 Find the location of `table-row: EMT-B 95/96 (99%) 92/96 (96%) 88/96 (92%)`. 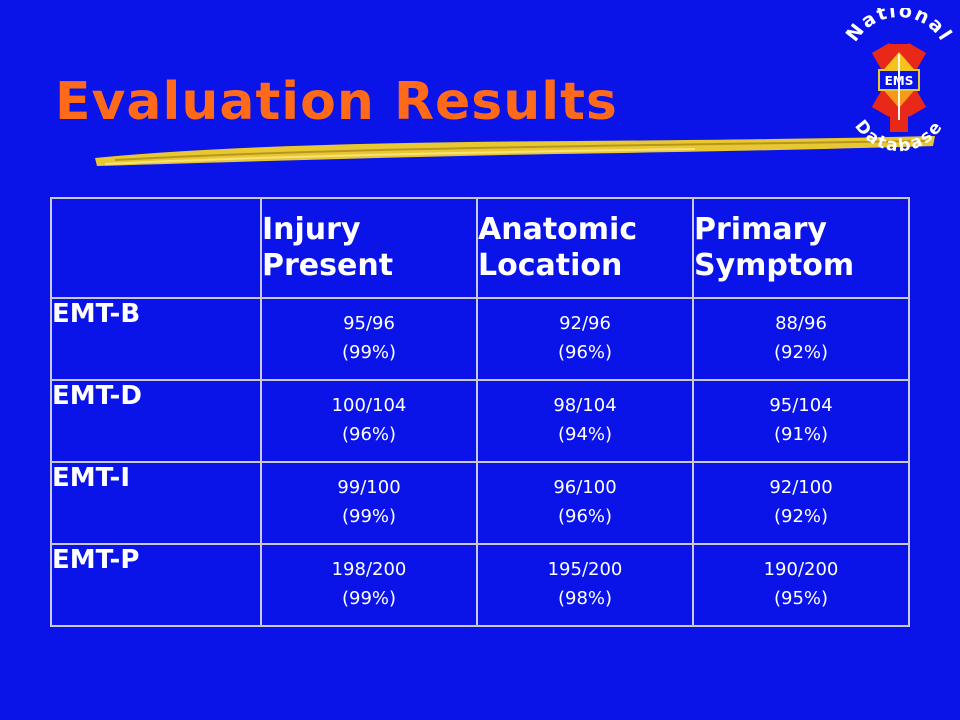

table-row: EMT-B 95/96 (99%) 92/96 (96%) 88/96 (92%) is located at coordinates (480, 339).